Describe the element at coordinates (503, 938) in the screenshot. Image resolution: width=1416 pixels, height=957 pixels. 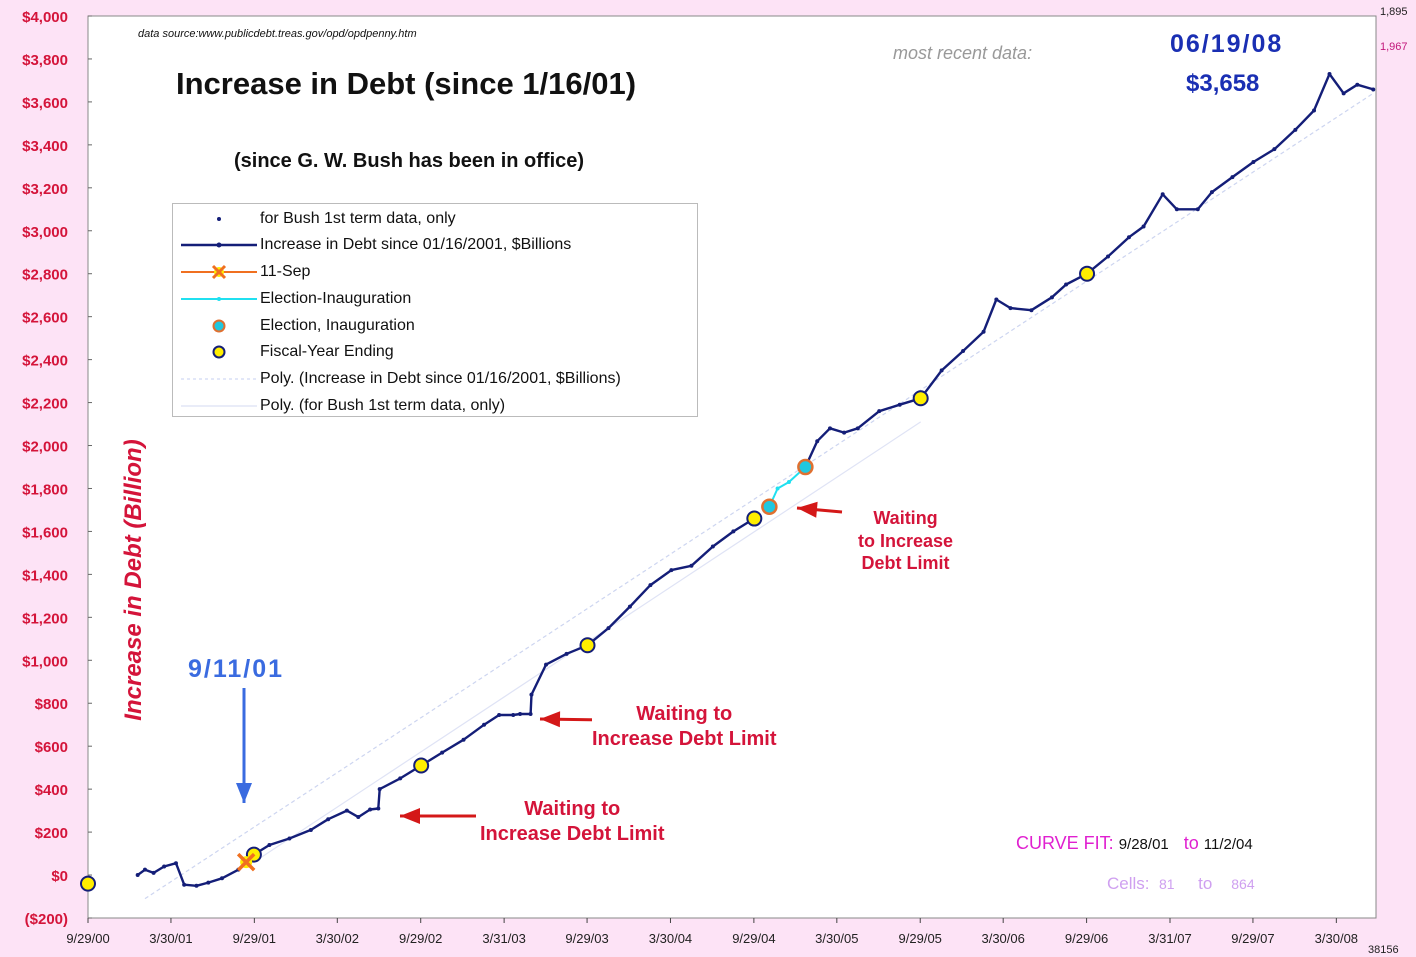
I see `x-tick-label: 3/31/03` at that location.